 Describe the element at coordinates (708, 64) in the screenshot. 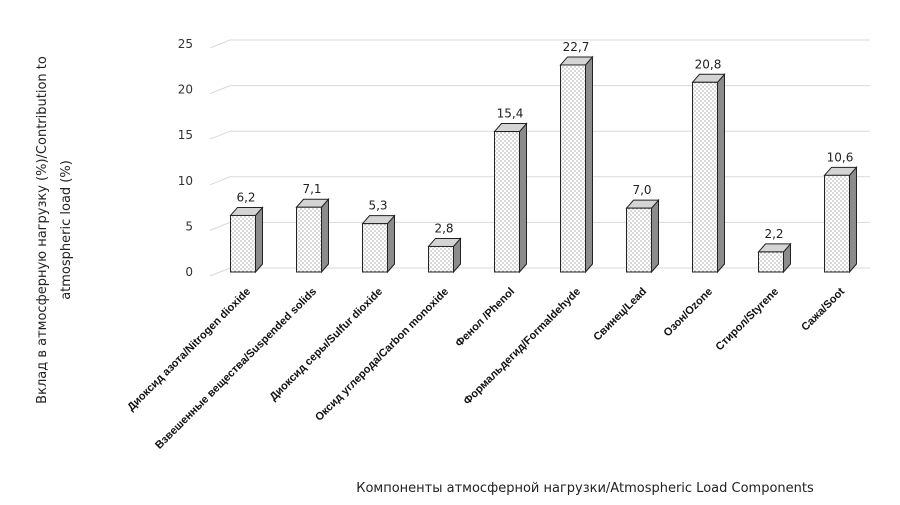

I see `data-label: 20,8` at that location.